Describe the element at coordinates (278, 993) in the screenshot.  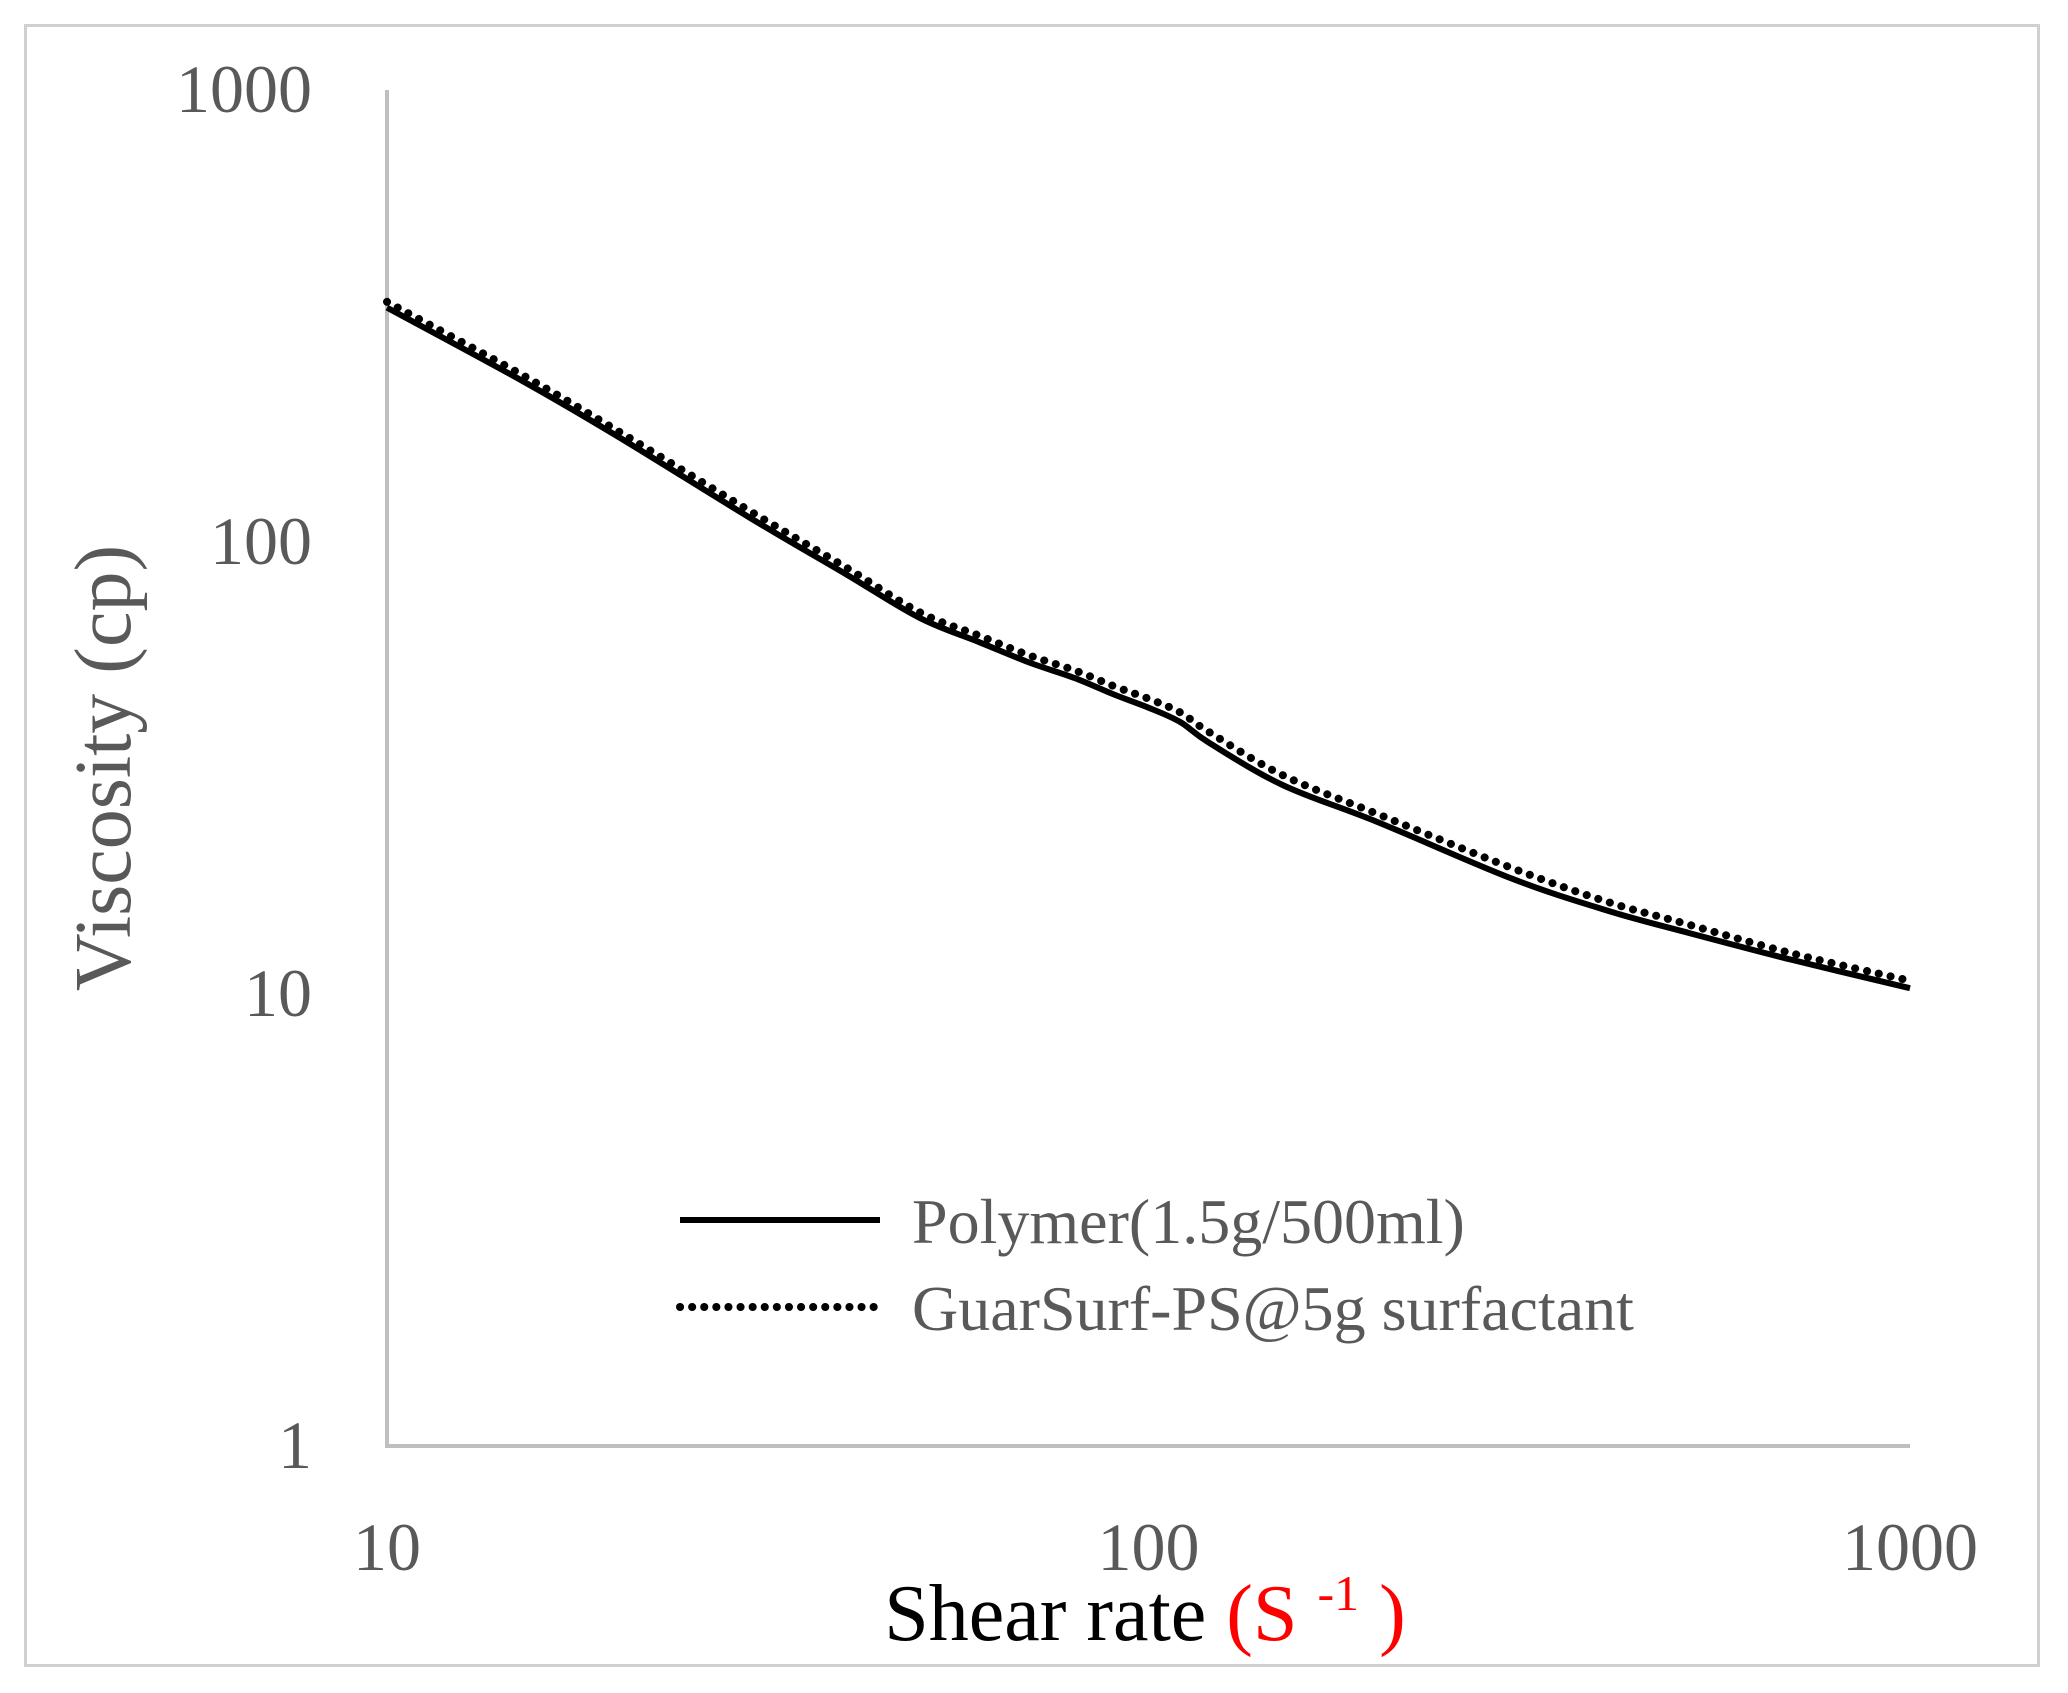
I see `y-tick-label: 10` at that location.